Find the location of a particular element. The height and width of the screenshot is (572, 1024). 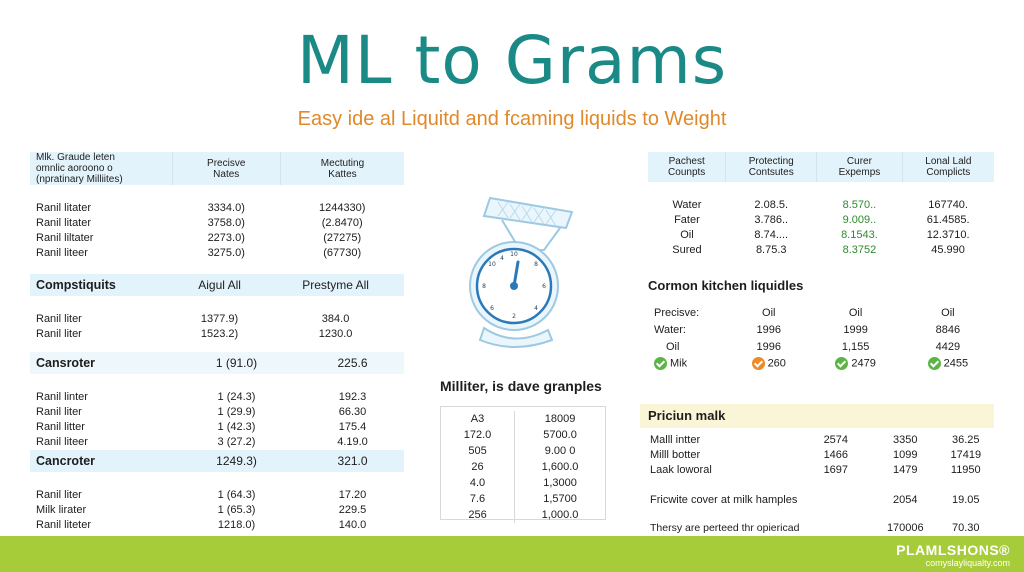

table-row: Ranil litater 3758.0) (2.8470) is located at coordinates (199, 222).